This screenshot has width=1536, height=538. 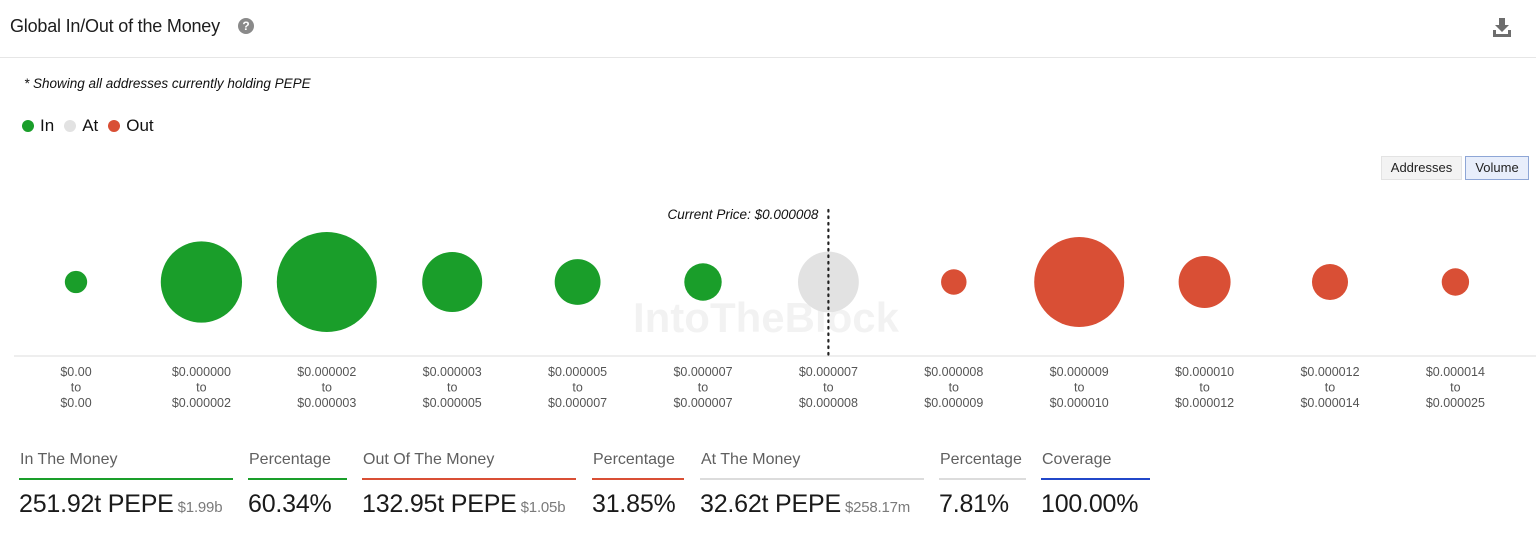 What do you see at coordinates (81, 126) in the screenshot?
I see `legend-item-at: At` at bounding box center [81, 126].